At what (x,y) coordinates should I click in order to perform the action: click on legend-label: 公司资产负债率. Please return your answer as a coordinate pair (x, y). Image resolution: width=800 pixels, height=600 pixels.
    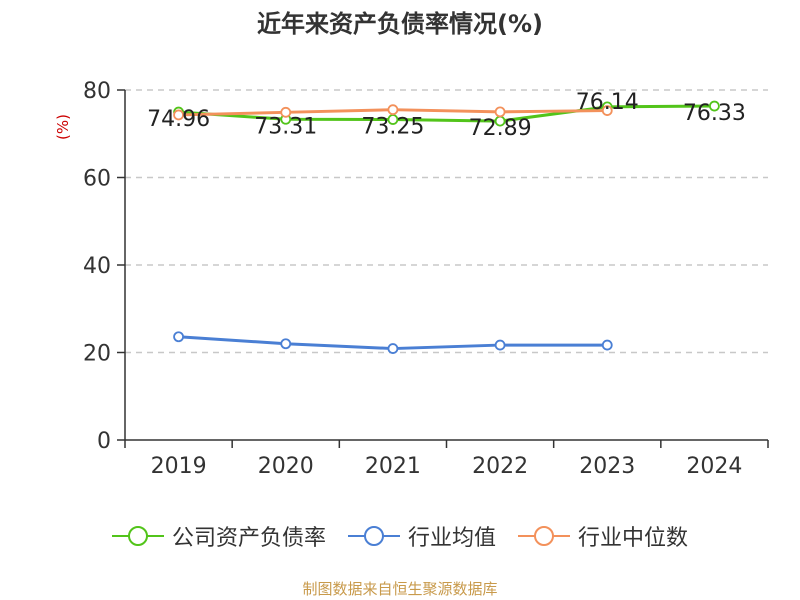
    Looking at the image, I should click on (248, 538).